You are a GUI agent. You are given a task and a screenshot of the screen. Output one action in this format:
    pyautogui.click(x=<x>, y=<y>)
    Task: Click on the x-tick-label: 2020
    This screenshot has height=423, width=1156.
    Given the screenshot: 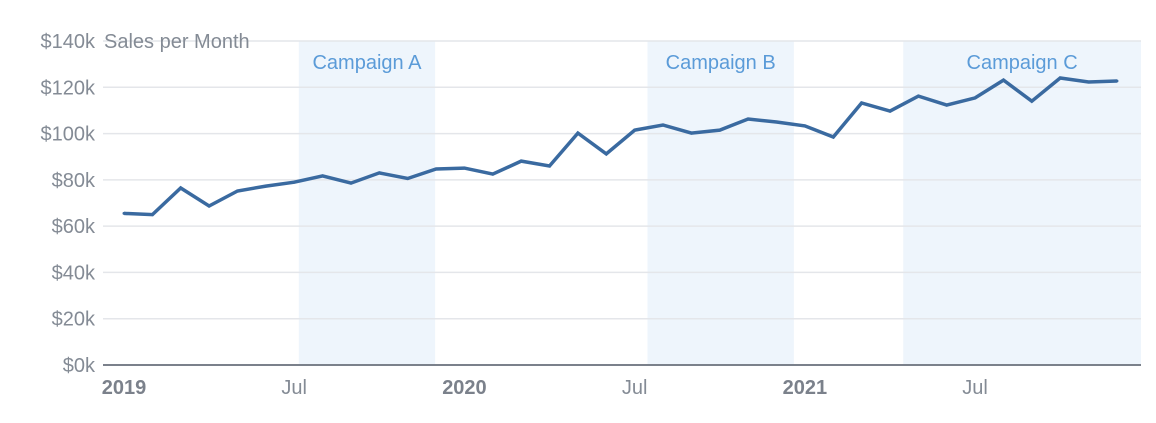 What is the action you would take?
    pyautogui.click(x=464, y=388)
    